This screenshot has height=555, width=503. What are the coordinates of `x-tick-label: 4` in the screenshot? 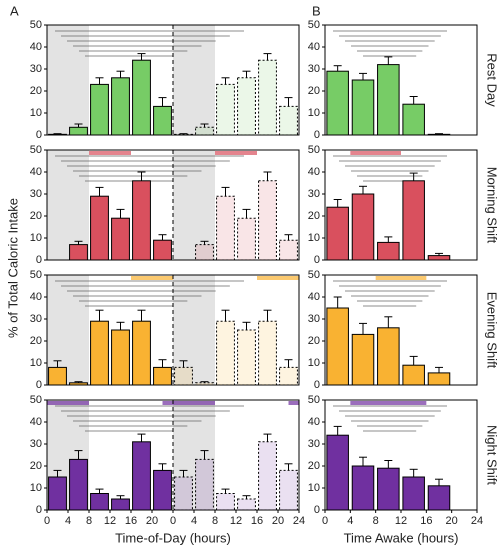 It's located at (350, 521).